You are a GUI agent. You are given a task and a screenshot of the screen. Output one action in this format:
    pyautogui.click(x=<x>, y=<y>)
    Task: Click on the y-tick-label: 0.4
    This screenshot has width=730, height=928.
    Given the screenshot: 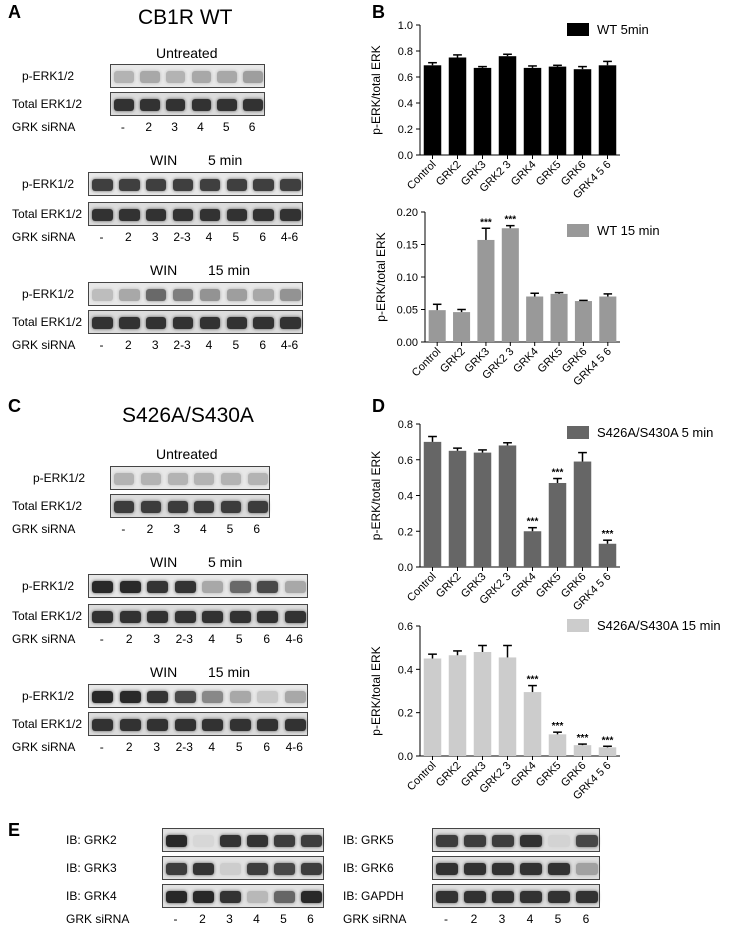 What is the action you would take?
    pyautogui.click(x=405, y=670)
    